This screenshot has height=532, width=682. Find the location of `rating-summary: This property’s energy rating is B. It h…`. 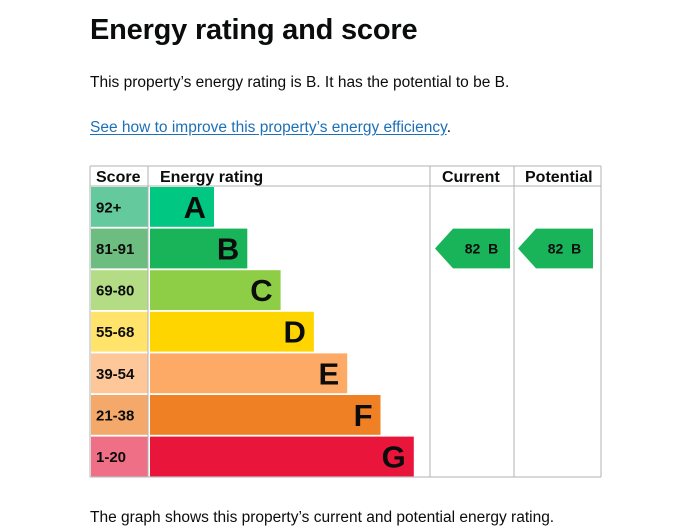

rating-summary: This property’s energy rating is B. It h… is located at coordinates (300, 82).